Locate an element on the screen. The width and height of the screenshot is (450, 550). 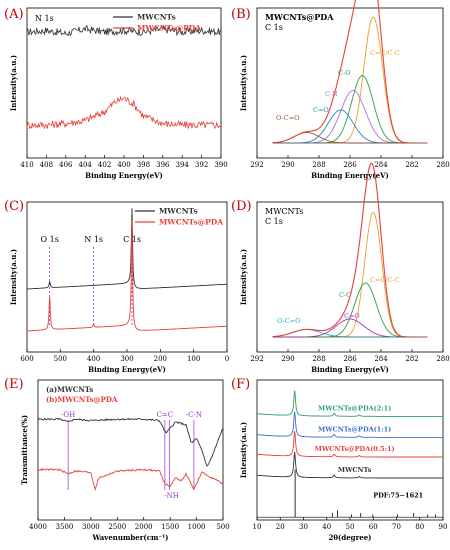
x-tick-label: 40 is located at coordinates (326, 527).